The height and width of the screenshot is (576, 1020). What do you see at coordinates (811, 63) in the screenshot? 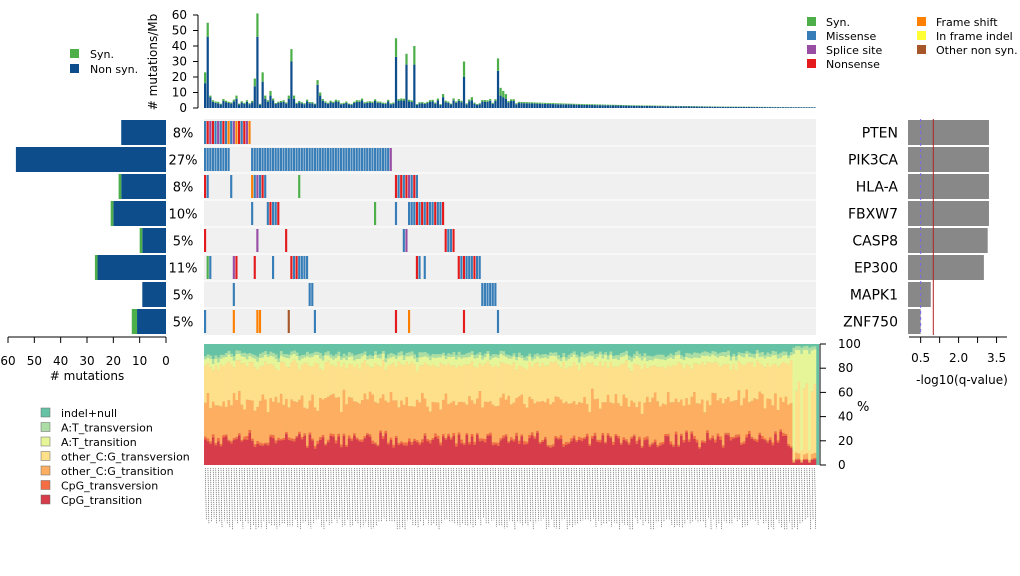
I see `legend-nonsense-swatch` at bounding box center [811, 63].